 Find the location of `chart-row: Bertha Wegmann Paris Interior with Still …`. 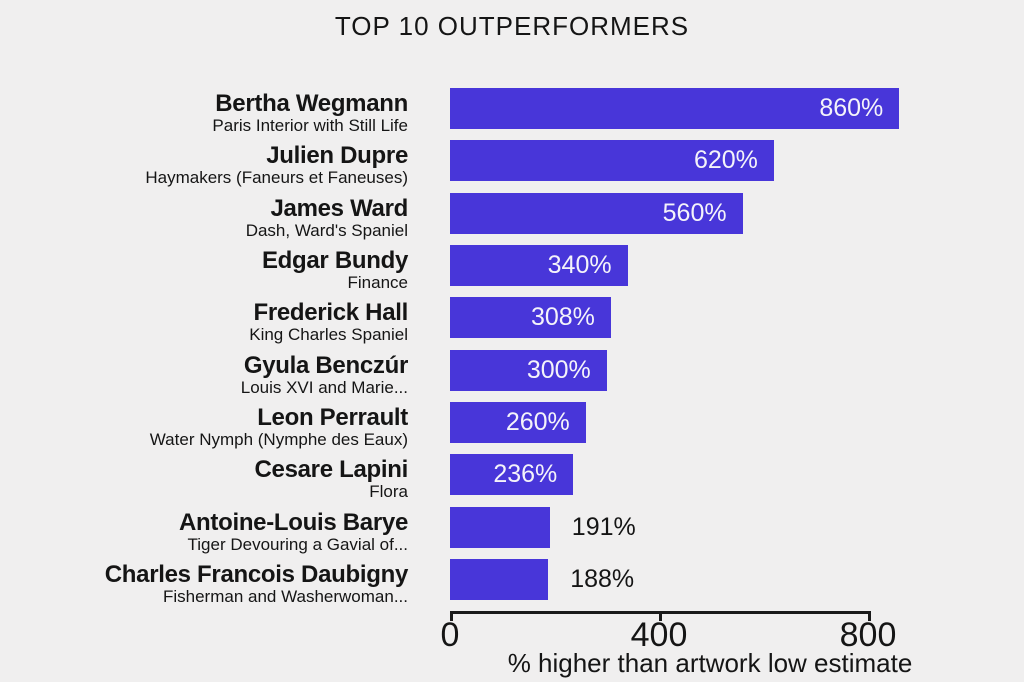

chart-row: Bertha Wegmann Paris Interior with Still … is located at coordinates (512, 114).